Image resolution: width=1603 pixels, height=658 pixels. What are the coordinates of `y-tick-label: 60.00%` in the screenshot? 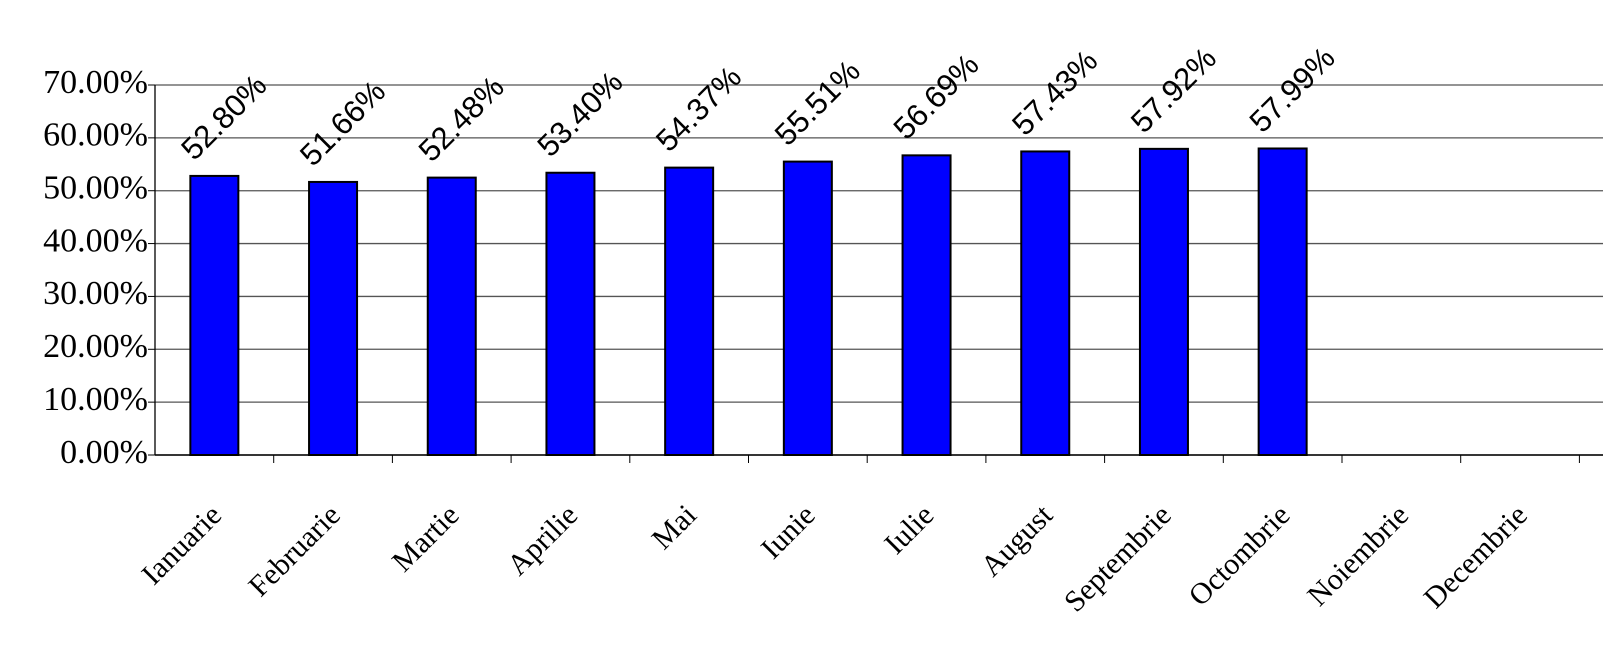 It's located at (95, 135).